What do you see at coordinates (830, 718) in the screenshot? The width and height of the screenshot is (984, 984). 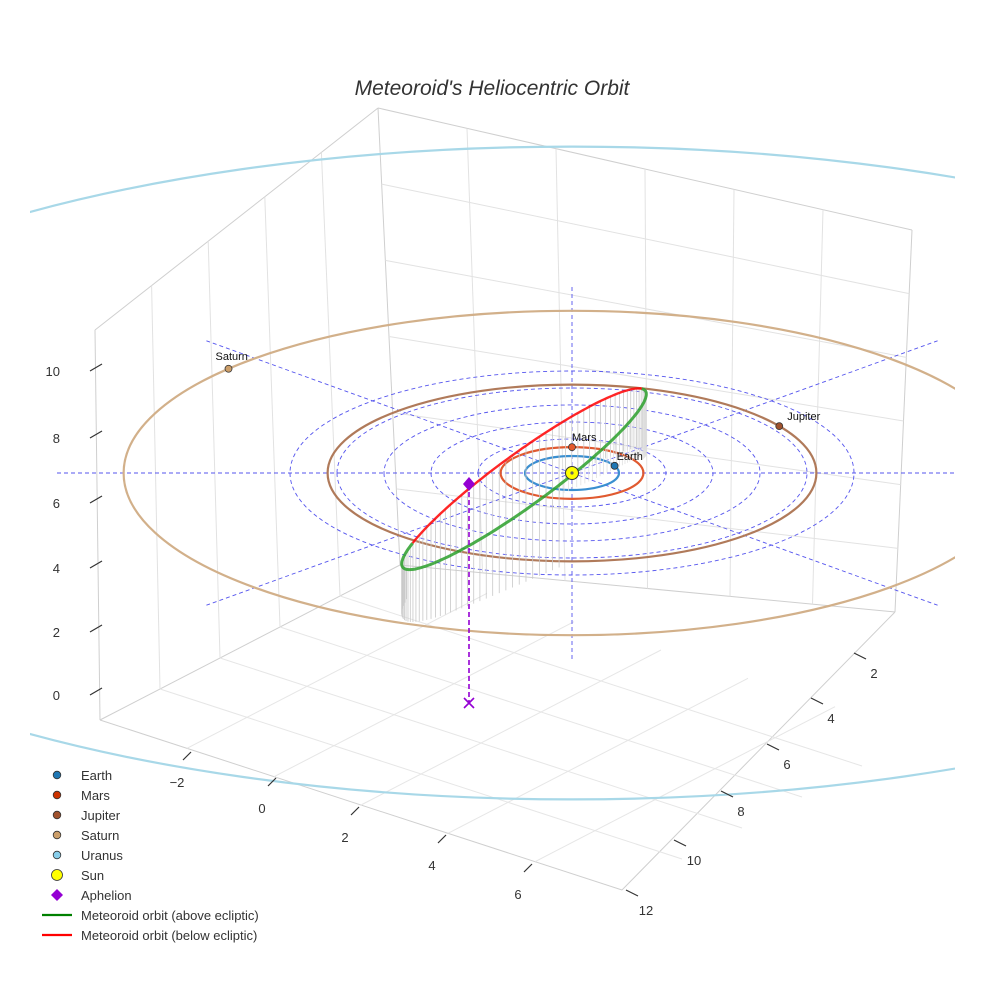 I see `y-tick-label: 4` at bounding box center [830, 718].